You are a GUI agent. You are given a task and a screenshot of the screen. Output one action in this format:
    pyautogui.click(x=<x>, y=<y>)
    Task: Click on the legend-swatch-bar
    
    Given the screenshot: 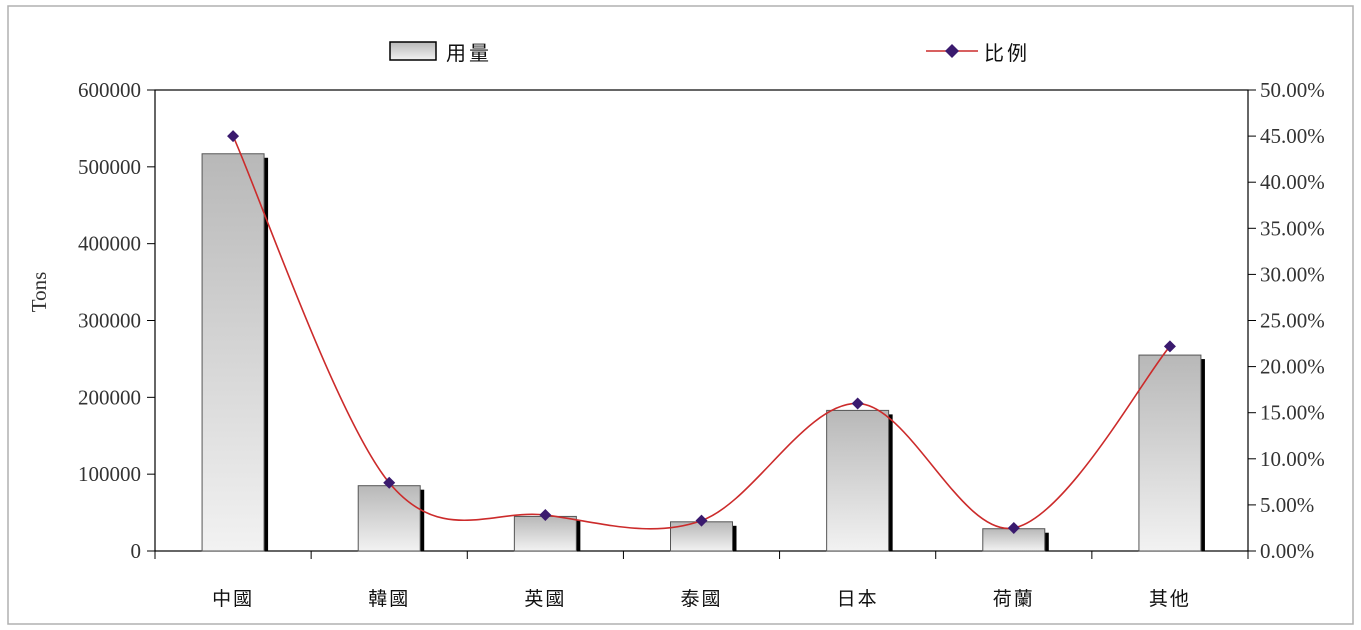 What is the action you would take?
    pyautogui.click(x=413, y=51)
    